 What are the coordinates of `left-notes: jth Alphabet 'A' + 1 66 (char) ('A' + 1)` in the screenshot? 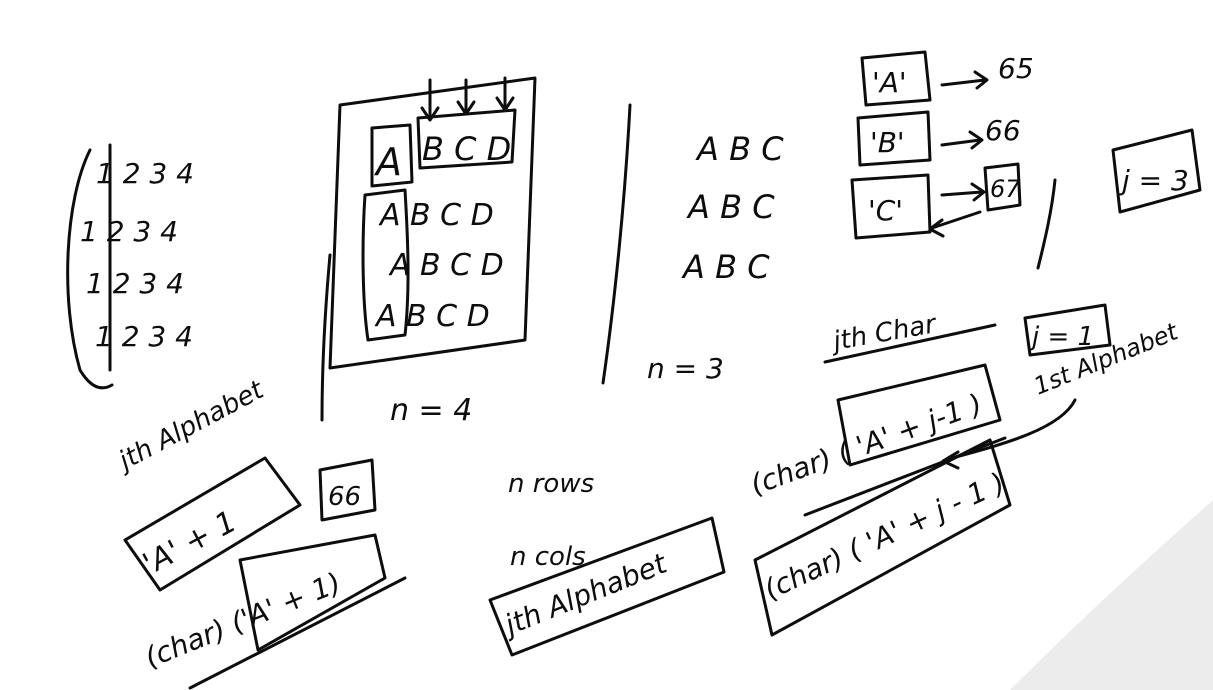 It's located at (259, 532).